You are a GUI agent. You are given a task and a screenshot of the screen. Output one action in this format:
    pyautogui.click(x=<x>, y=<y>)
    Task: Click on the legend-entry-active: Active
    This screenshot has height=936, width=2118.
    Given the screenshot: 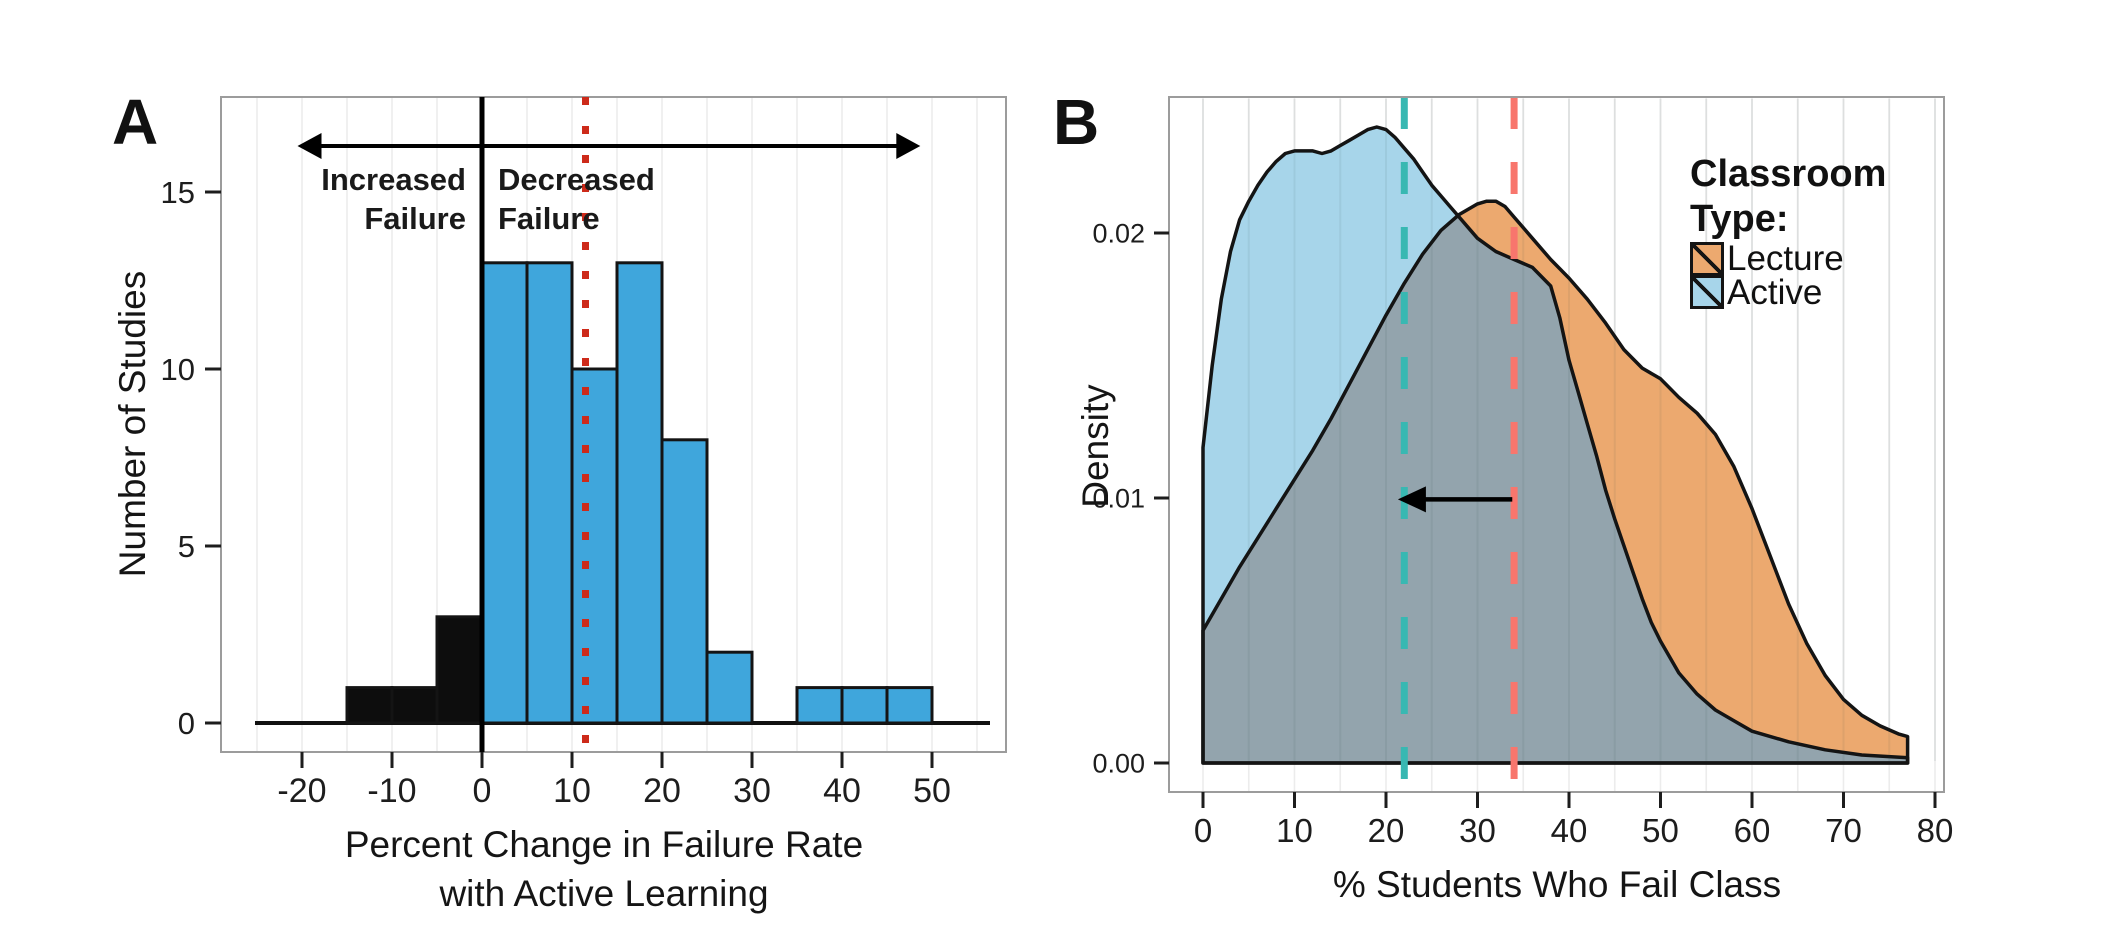 What is the action you would take?
    pyautogui.click(x=1788, y=292)
    